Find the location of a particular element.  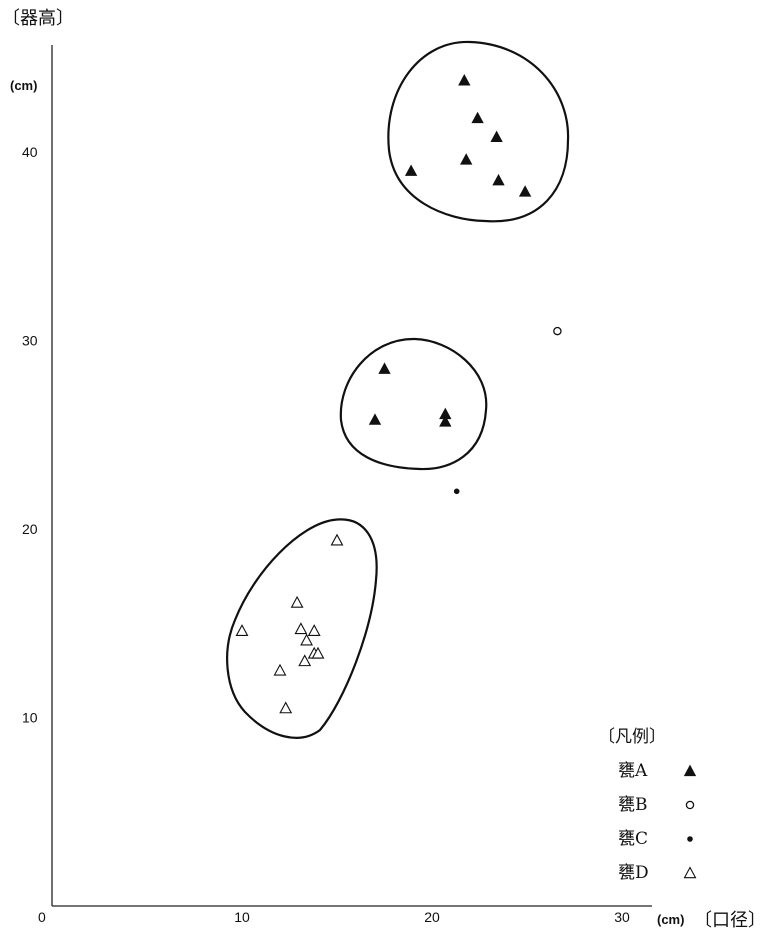

y-axis-label: 〔器高〕 is located at coordinates (38, 18).